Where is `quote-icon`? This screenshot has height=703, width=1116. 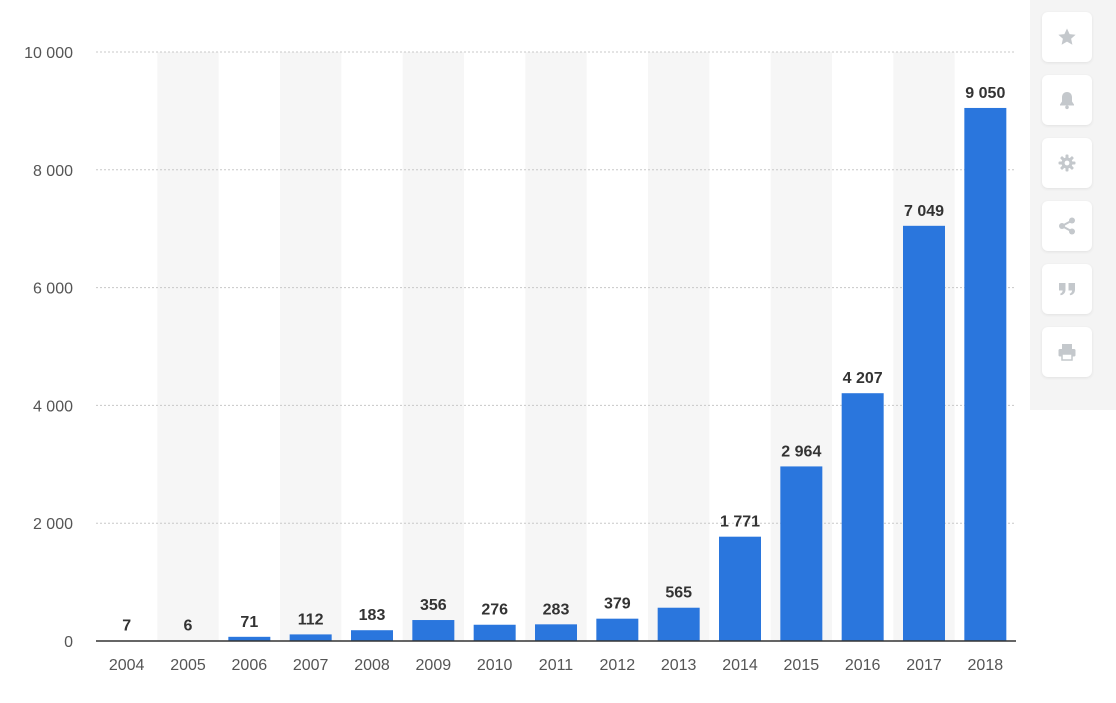
quote-icon is located at coordinates (1067, 289).